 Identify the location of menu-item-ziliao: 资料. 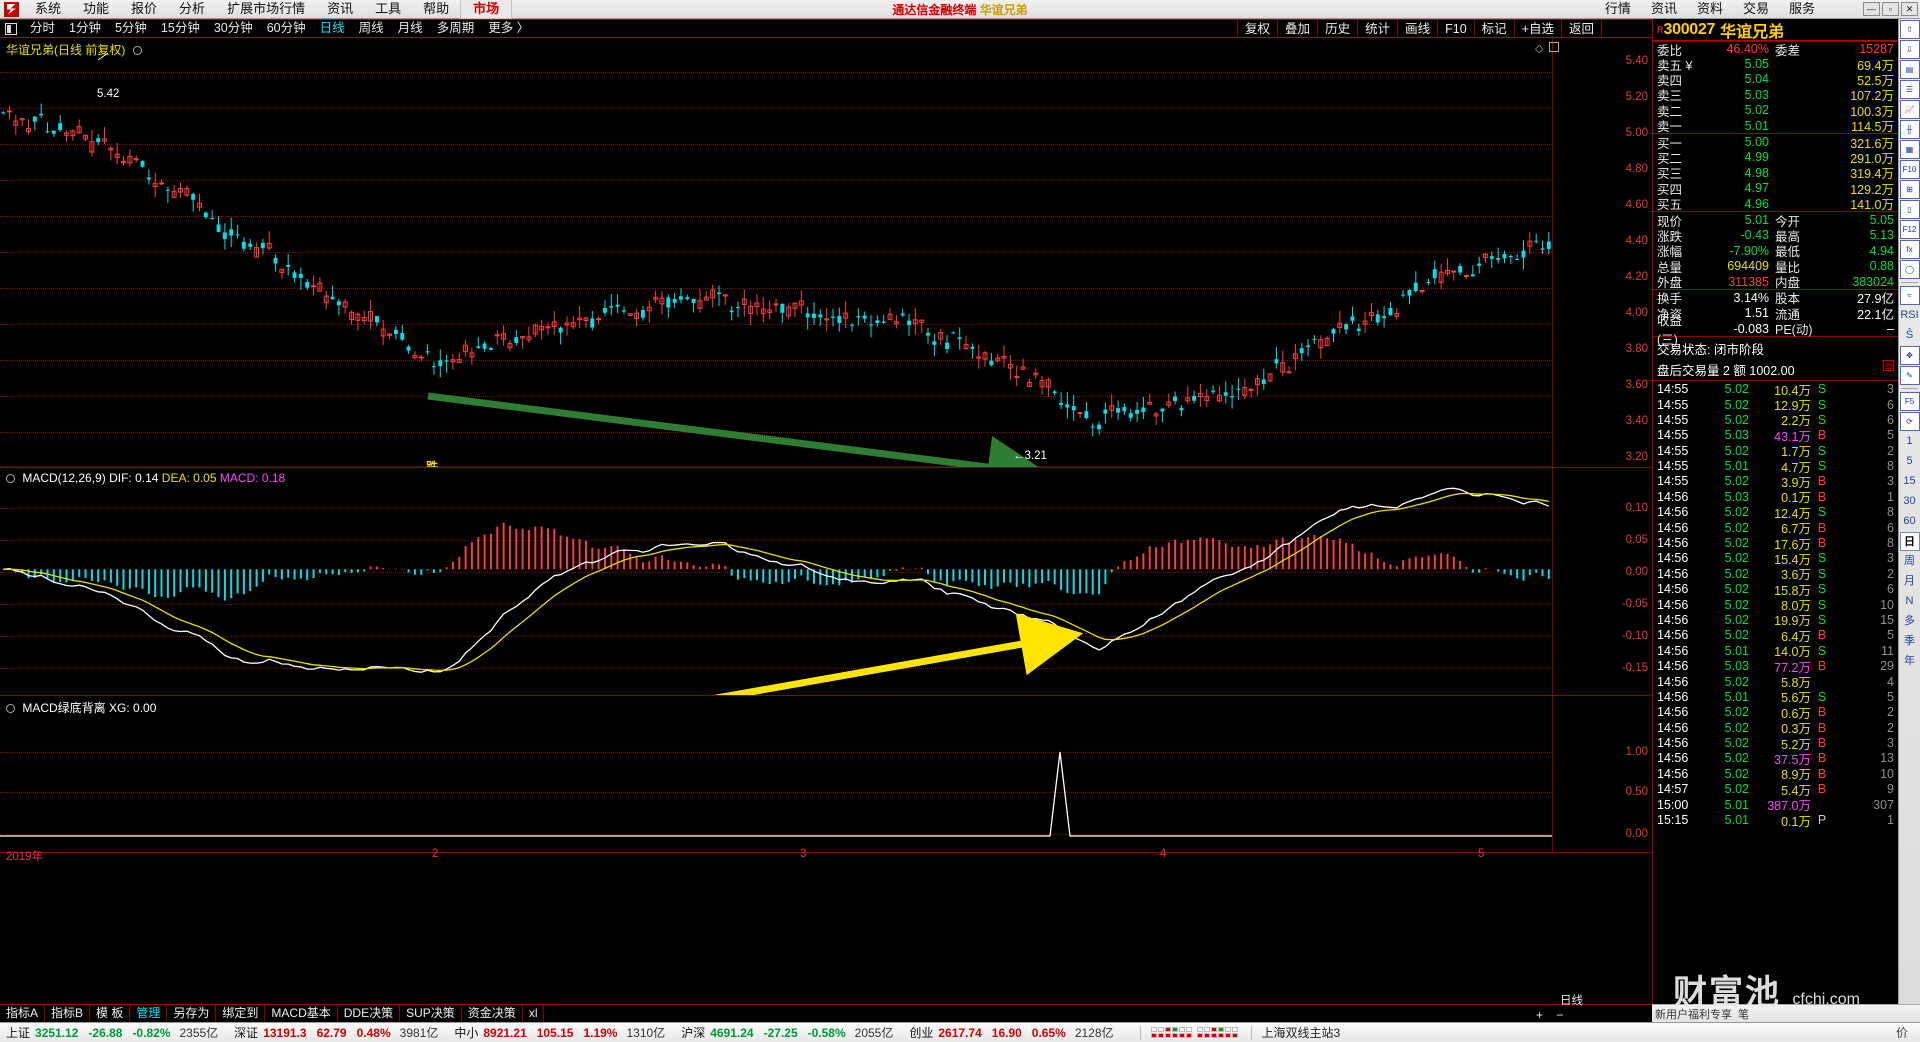
(1709, 8).